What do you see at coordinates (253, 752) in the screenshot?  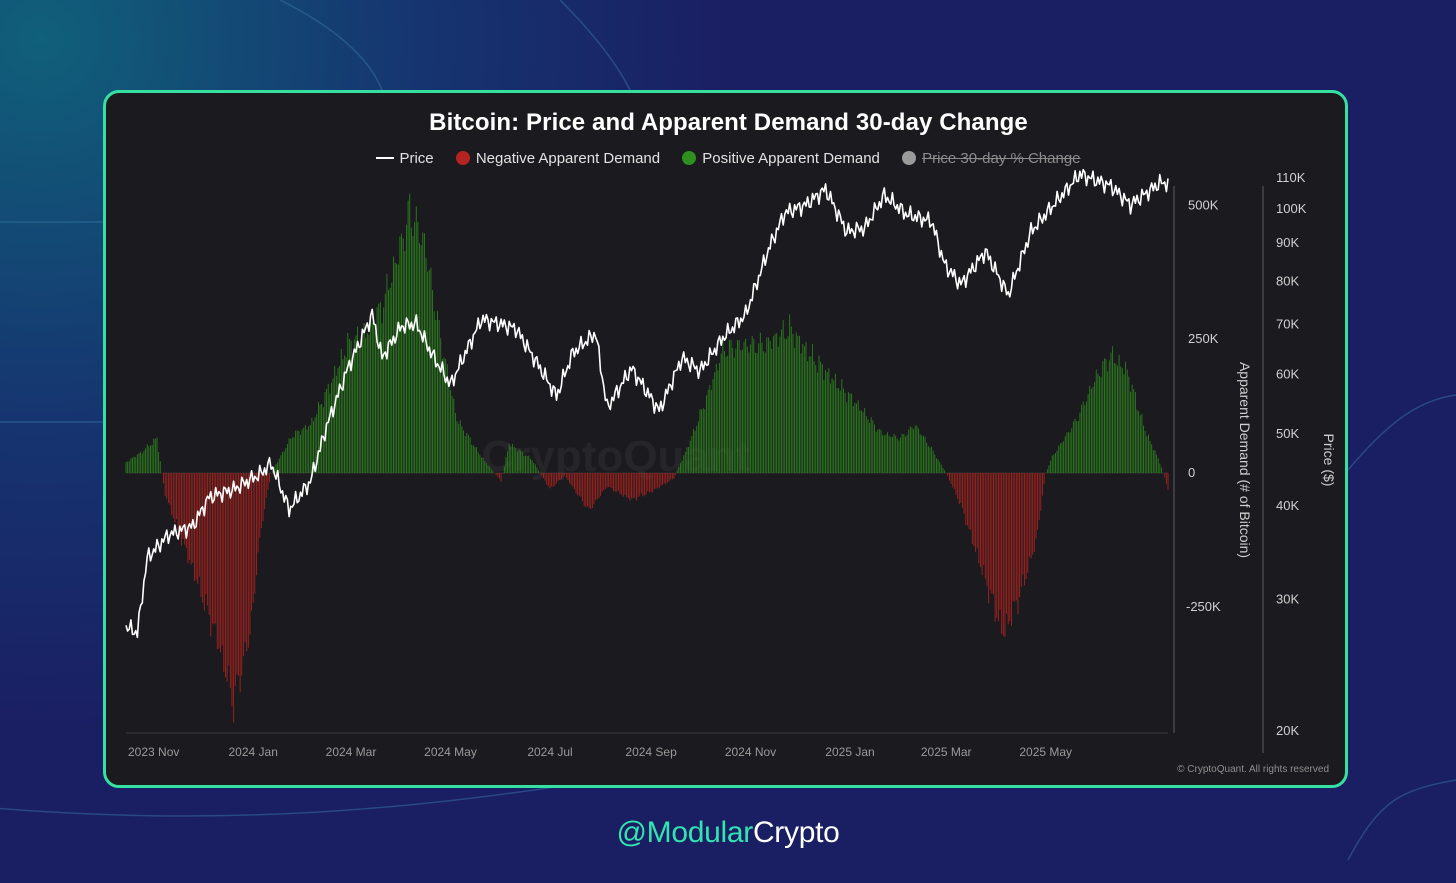 I see `x-tick-label: 2024 Jan` at bounding box center [253, 752].